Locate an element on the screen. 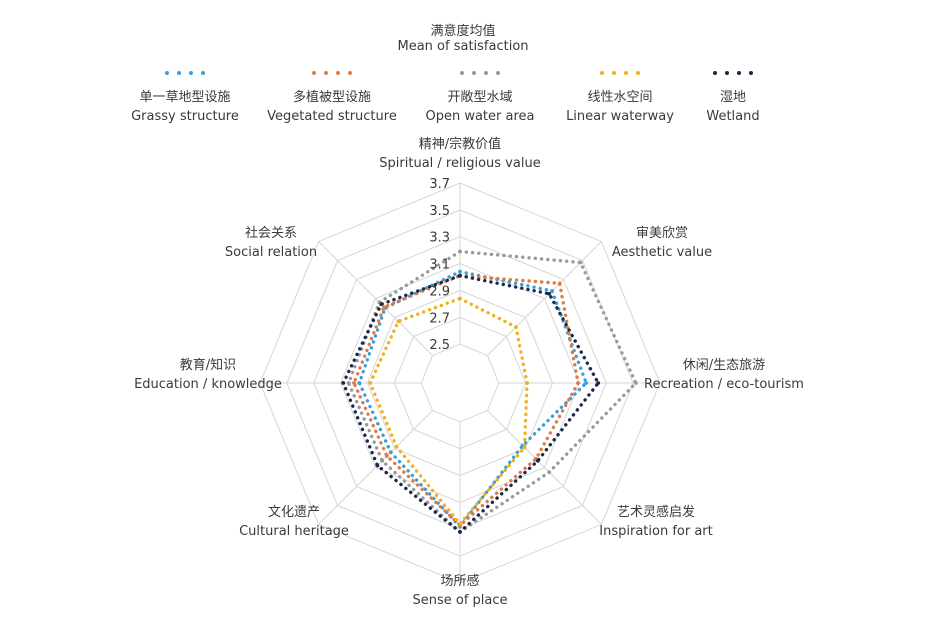  legend-label-en: Open water area is located at coordinates (480, 116).